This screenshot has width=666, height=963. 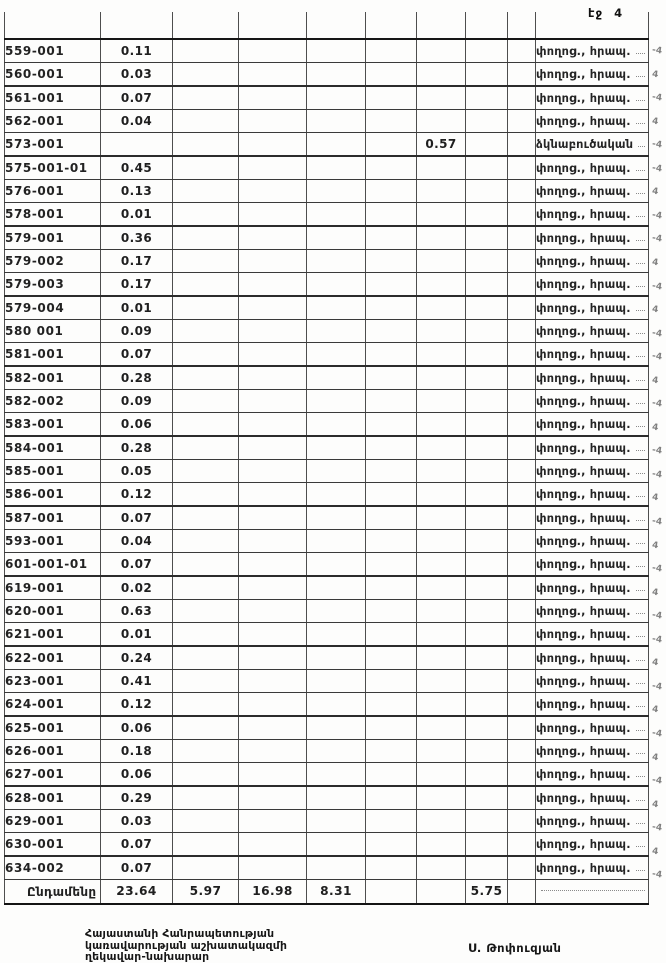 I want to click on facility-code-cell: 593-001, so click(x=52, y=541).